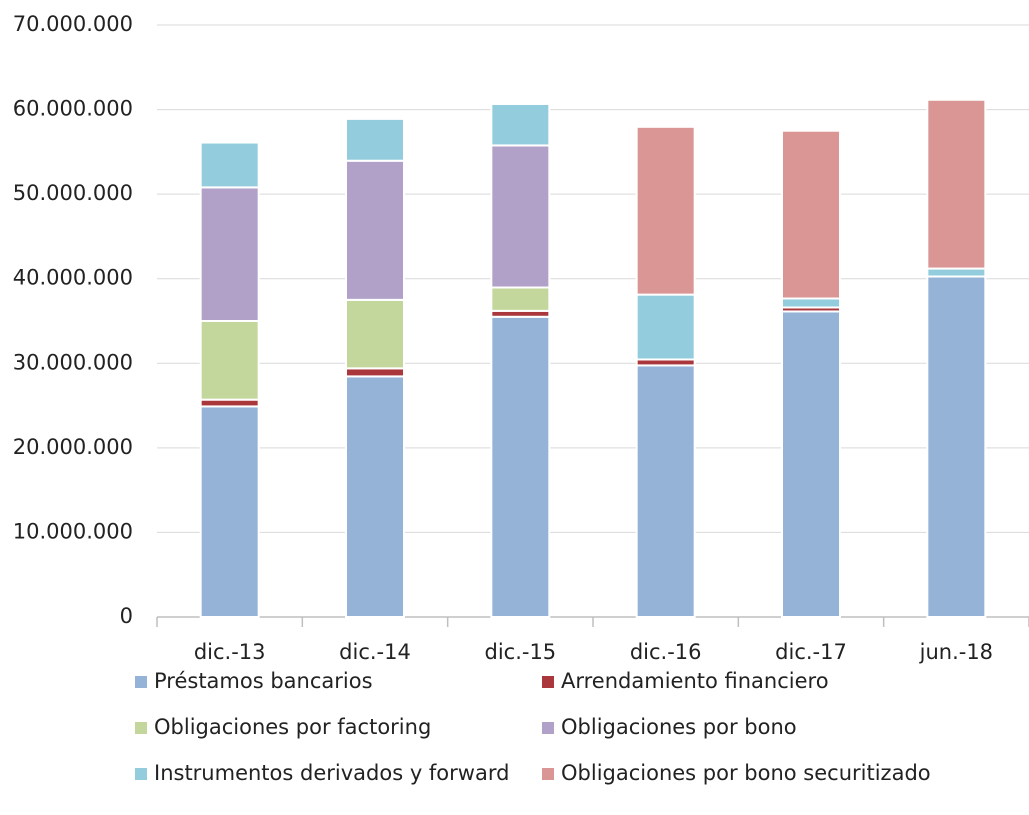  What do you see at coordinates (73, 24) in the screenshot?
I see `y-tick-label: 70.000.000` at bounding box center [73, 24].